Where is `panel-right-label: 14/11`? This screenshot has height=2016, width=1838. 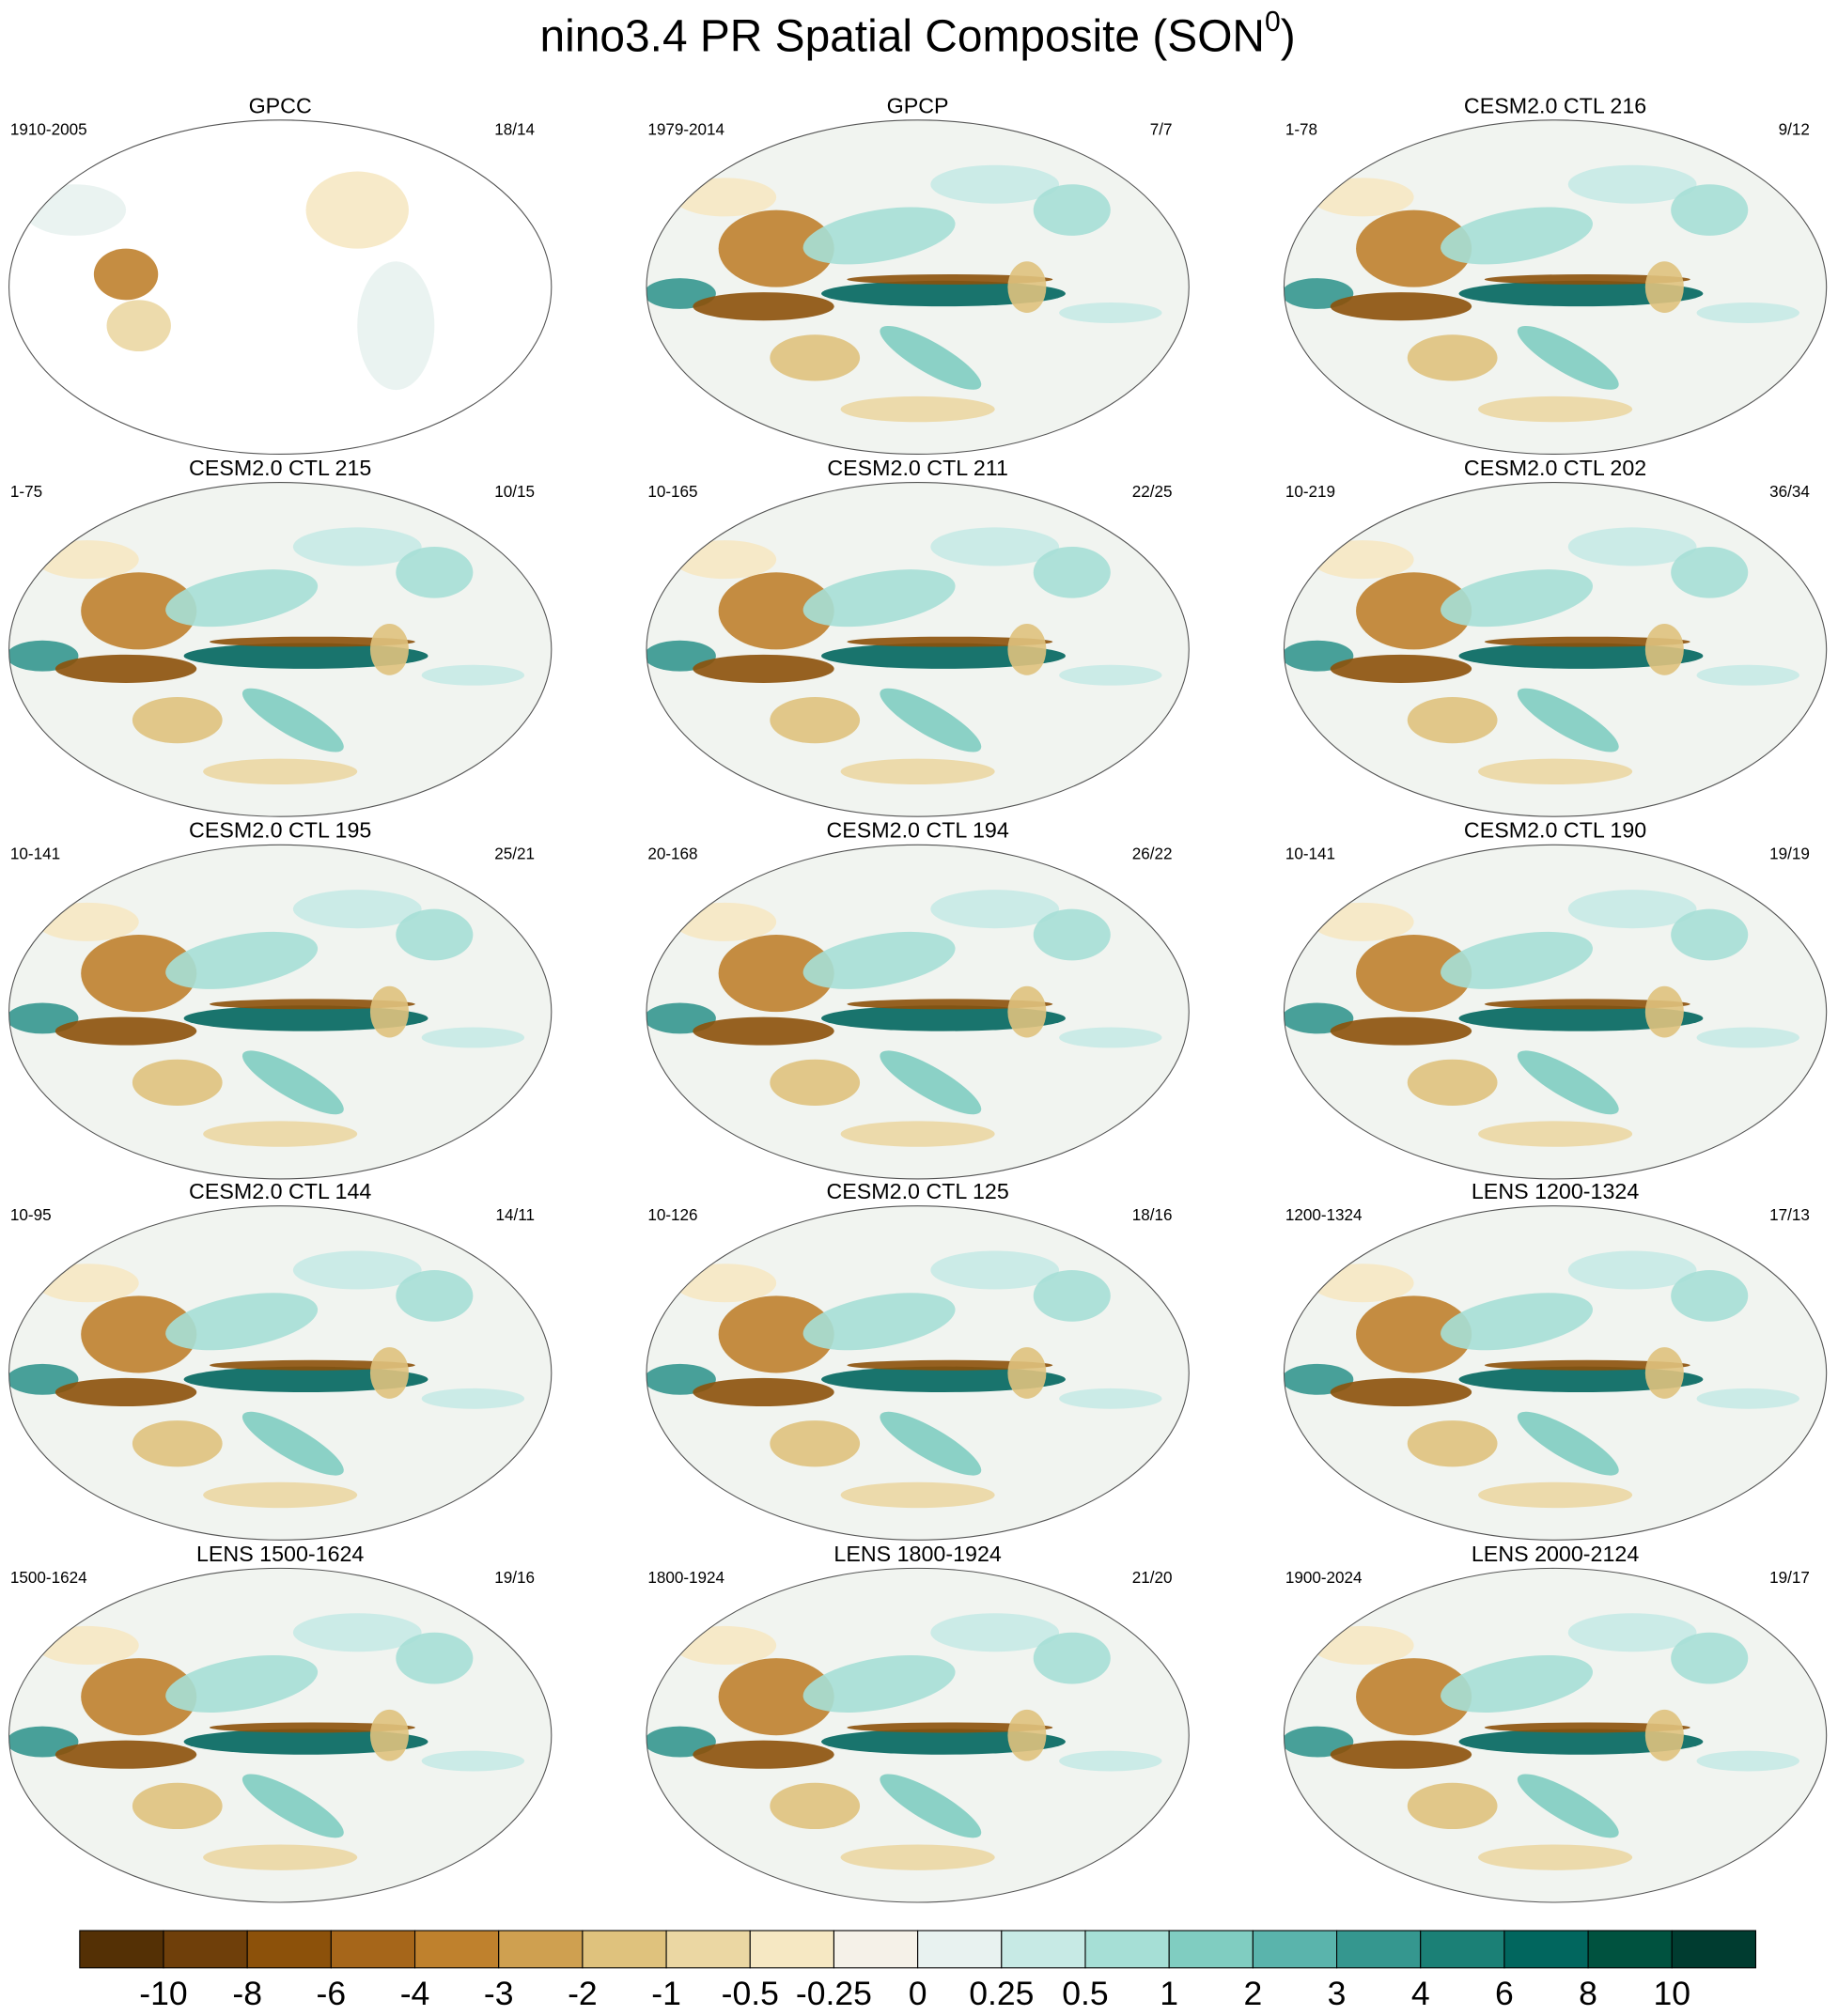
panel-right-label: 14/11 is located at coordinates (515, 1215).